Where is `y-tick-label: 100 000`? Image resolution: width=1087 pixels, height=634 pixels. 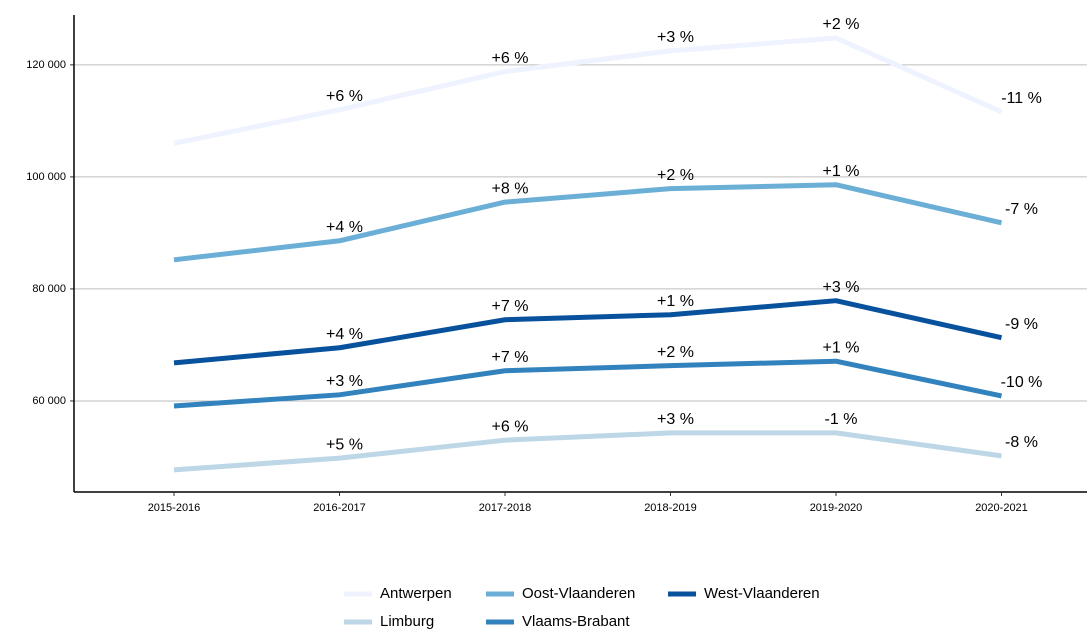 y-tick-label: 100 000 is located at coordinates (46, 177).